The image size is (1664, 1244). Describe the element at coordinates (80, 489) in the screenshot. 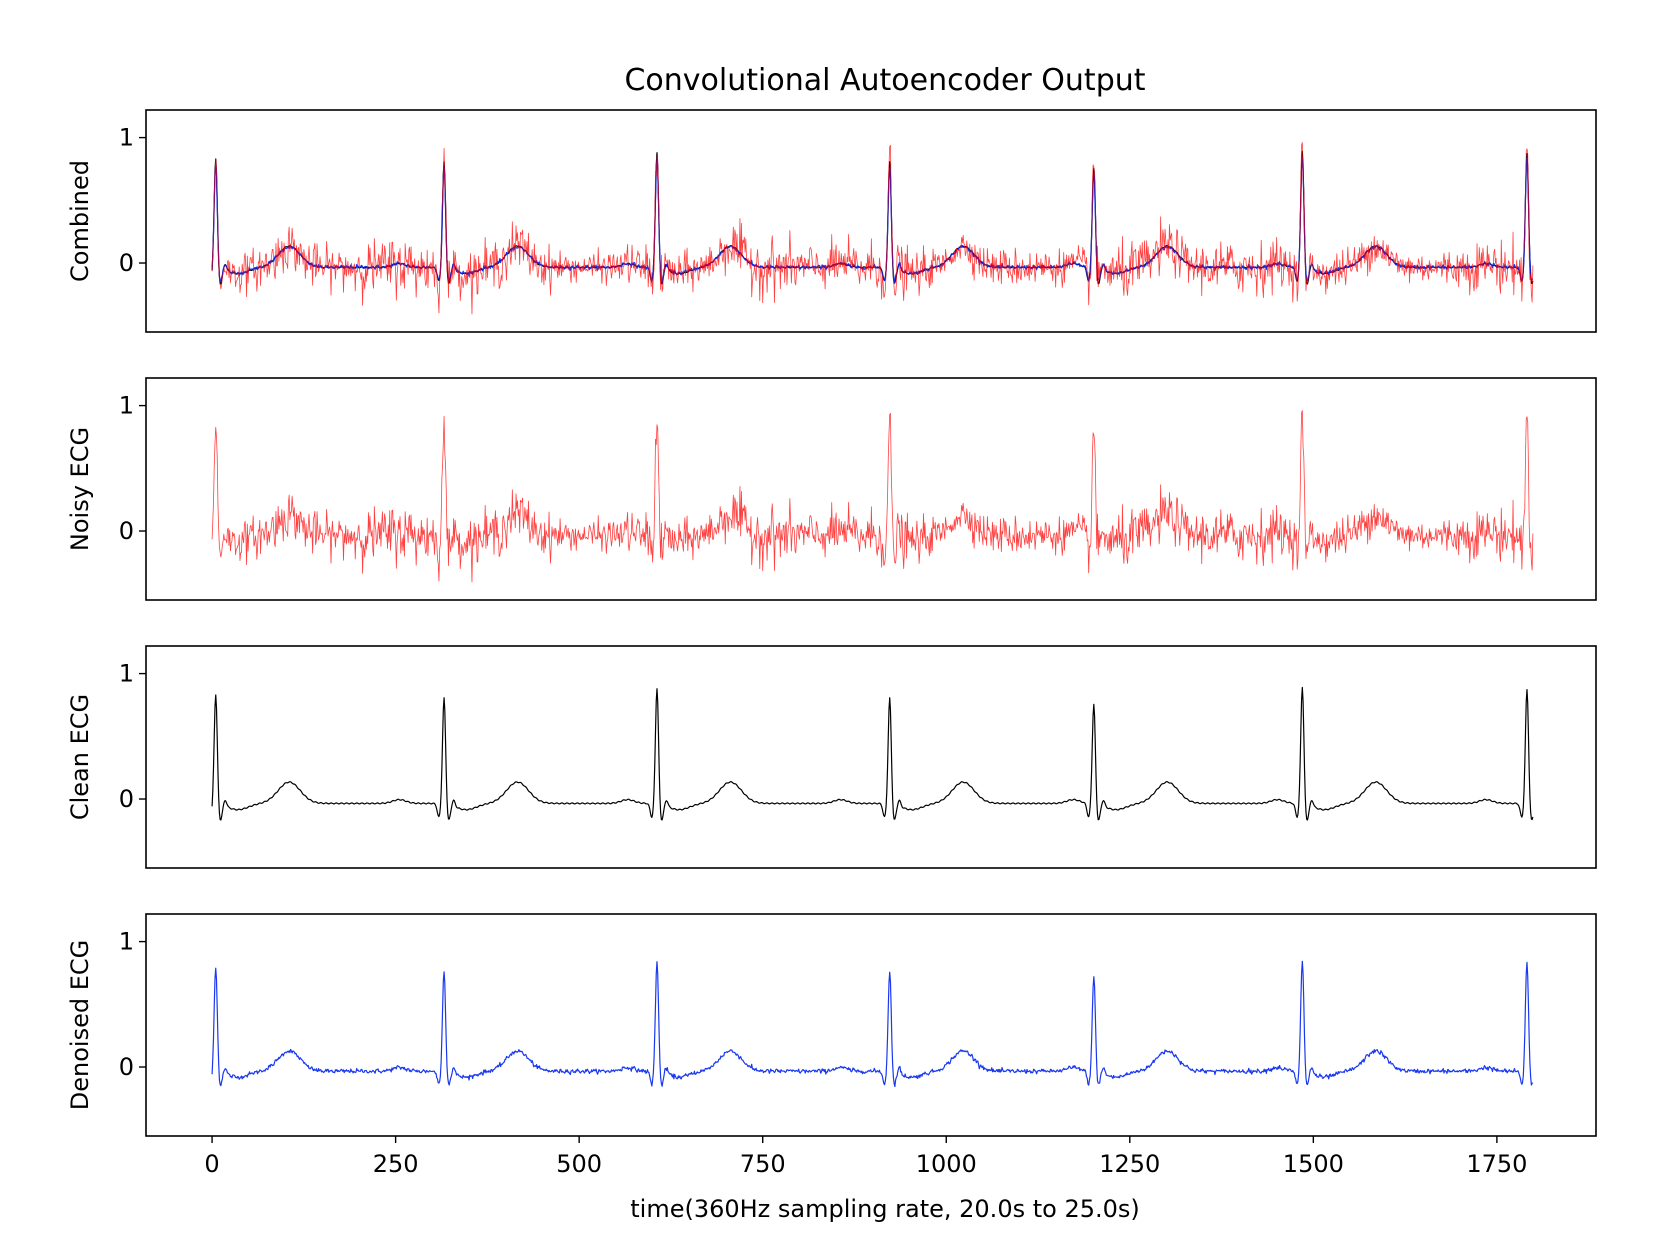

I see `y-axis-label: Noisy ECG` at that location.